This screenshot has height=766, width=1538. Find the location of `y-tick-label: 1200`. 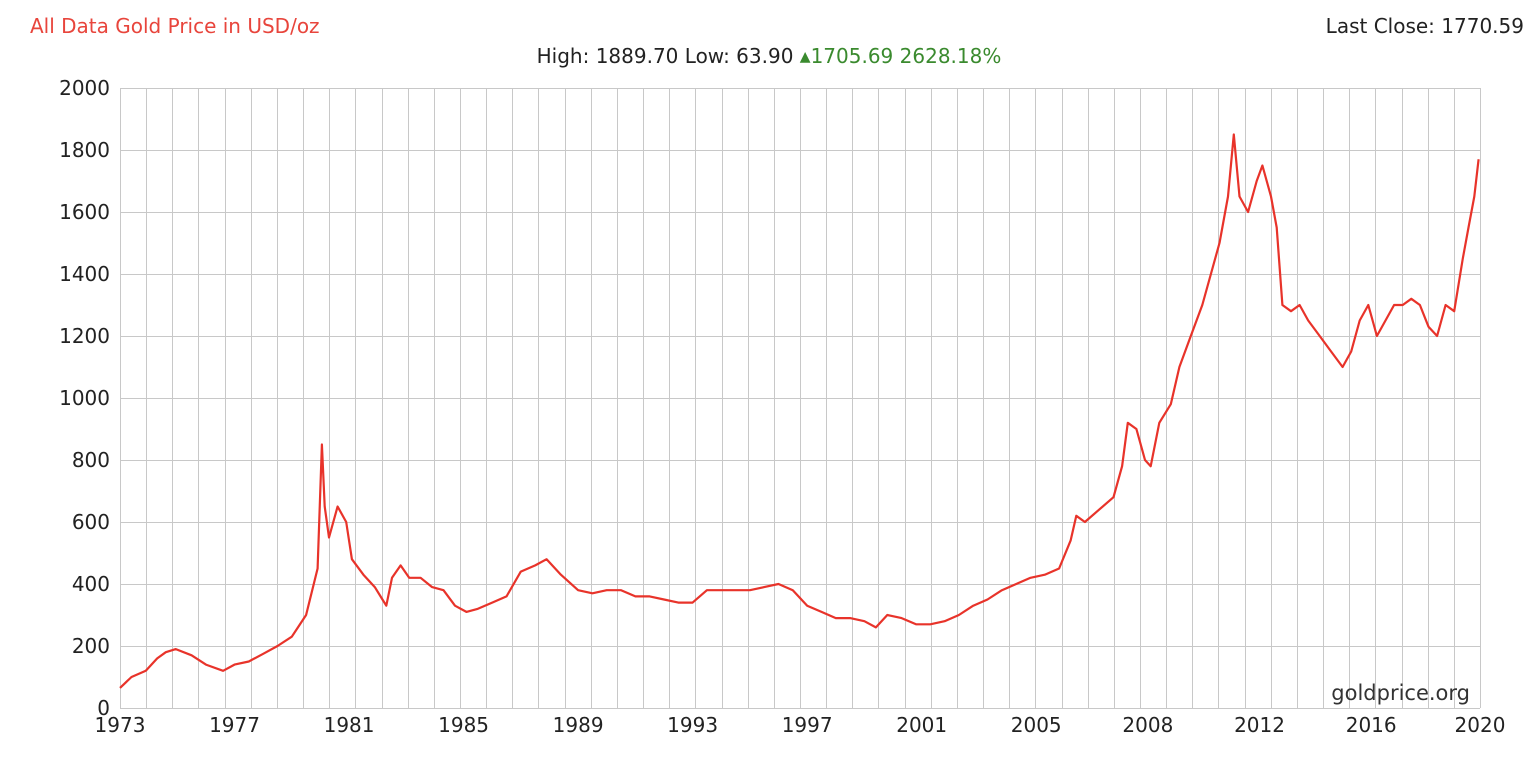

y-tick-label: 1200 is located at coordinates (84, 336).